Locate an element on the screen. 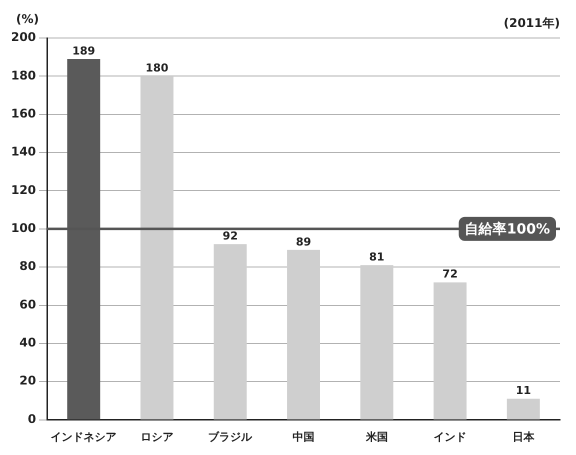  data-label: 72 is located at coordinates (450, 274).